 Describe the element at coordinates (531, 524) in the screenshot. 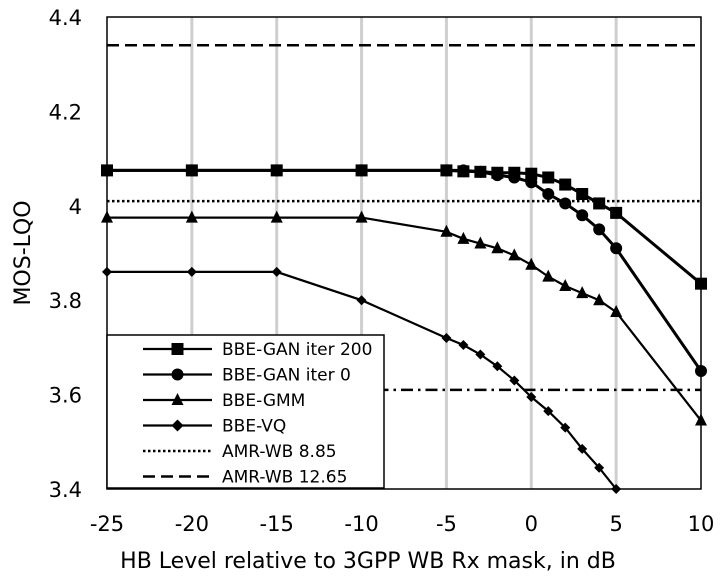

I see `x-tick-label-5: 0` at that location.